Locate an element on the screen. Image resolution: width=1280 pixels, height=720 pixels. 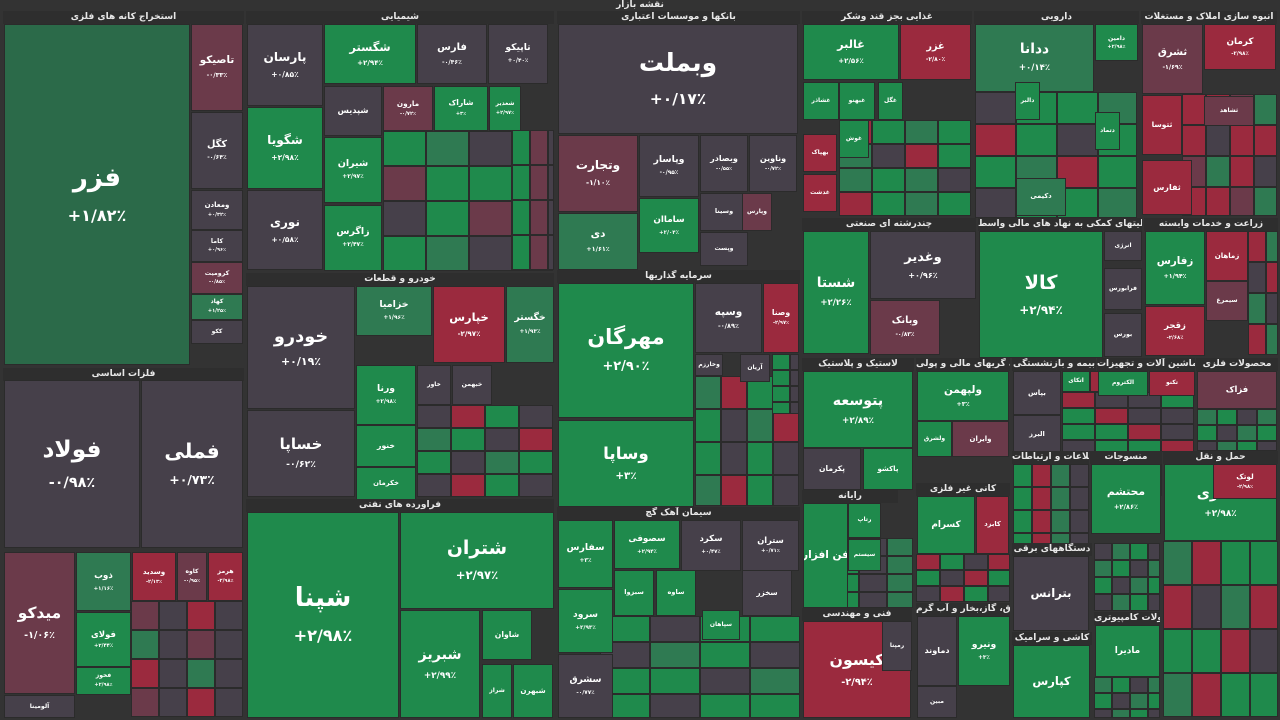
stock-tile: شراز is located at coordinates (497, 691).